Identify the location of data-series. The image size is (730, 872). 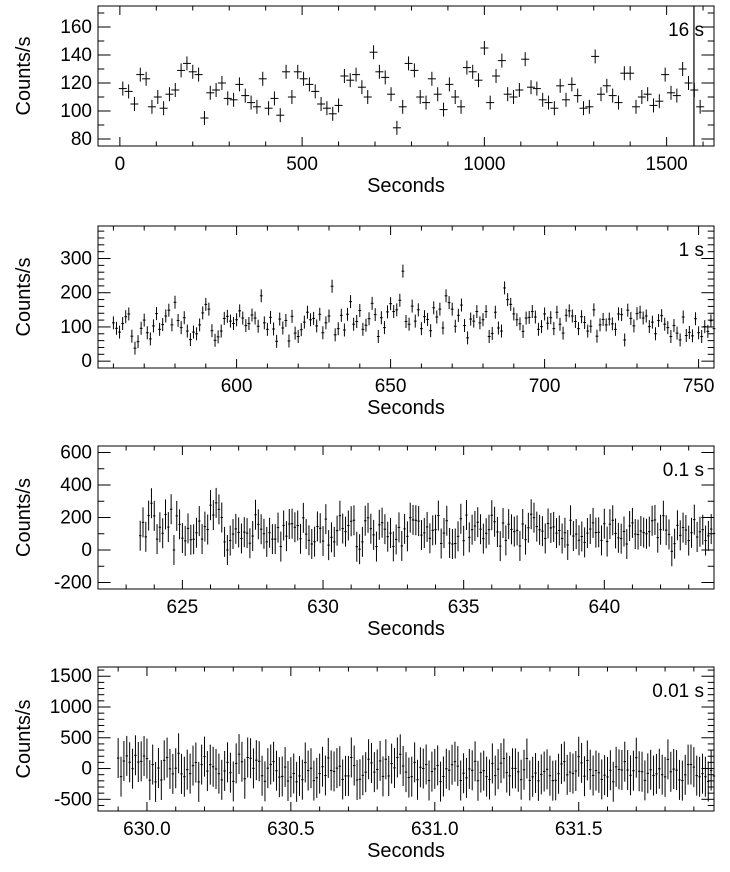
(427, 527).